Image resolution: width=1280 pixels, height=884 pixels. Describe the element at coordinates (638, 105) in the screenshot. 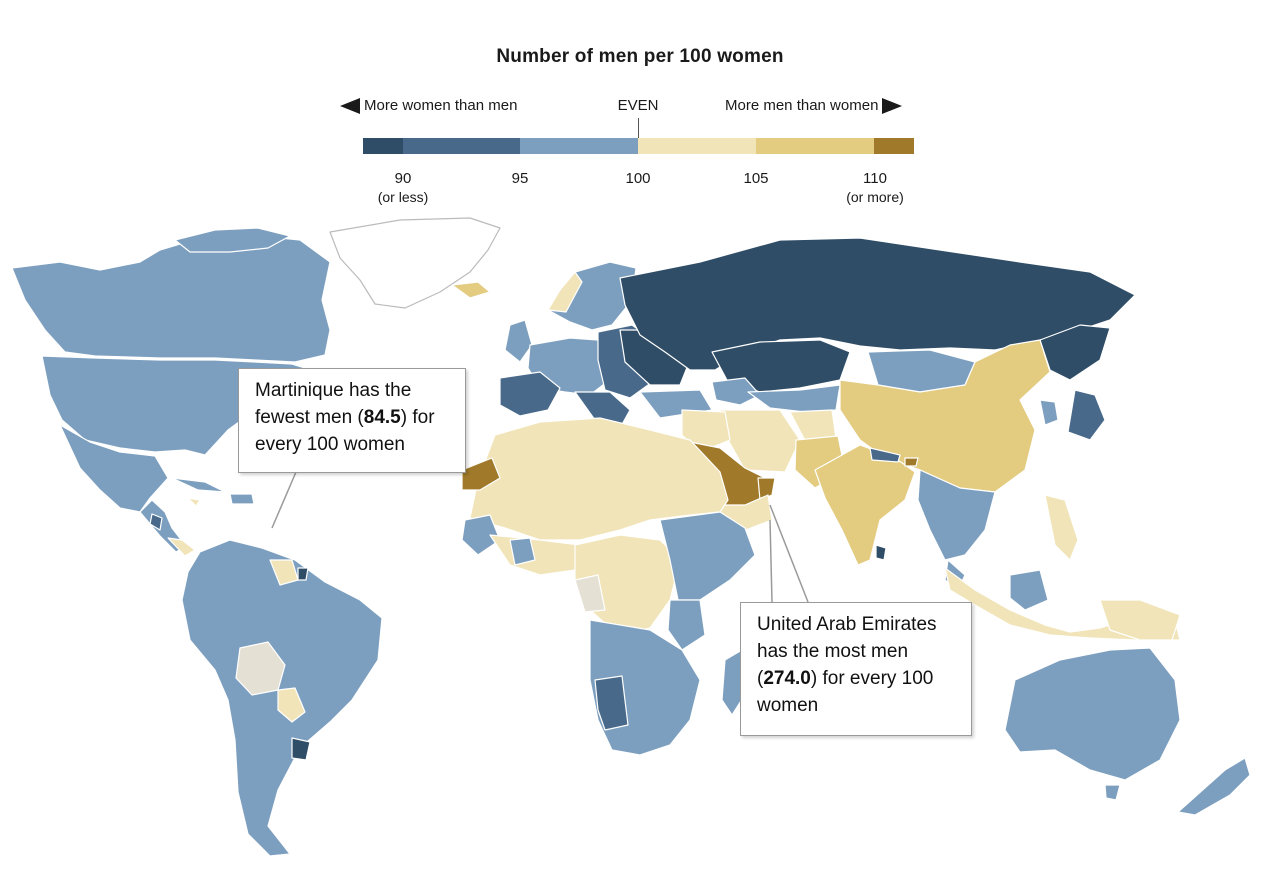

I see `legend-even-label: EVEN` at that location.